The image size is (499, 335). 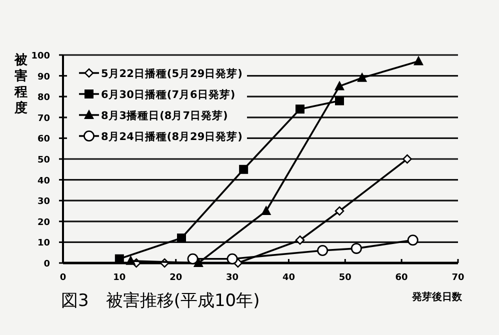 What do you see at coordinates (176, 278) in the screenshot?
I see `x-tick-label: 20` at bounding box center [176, 278].